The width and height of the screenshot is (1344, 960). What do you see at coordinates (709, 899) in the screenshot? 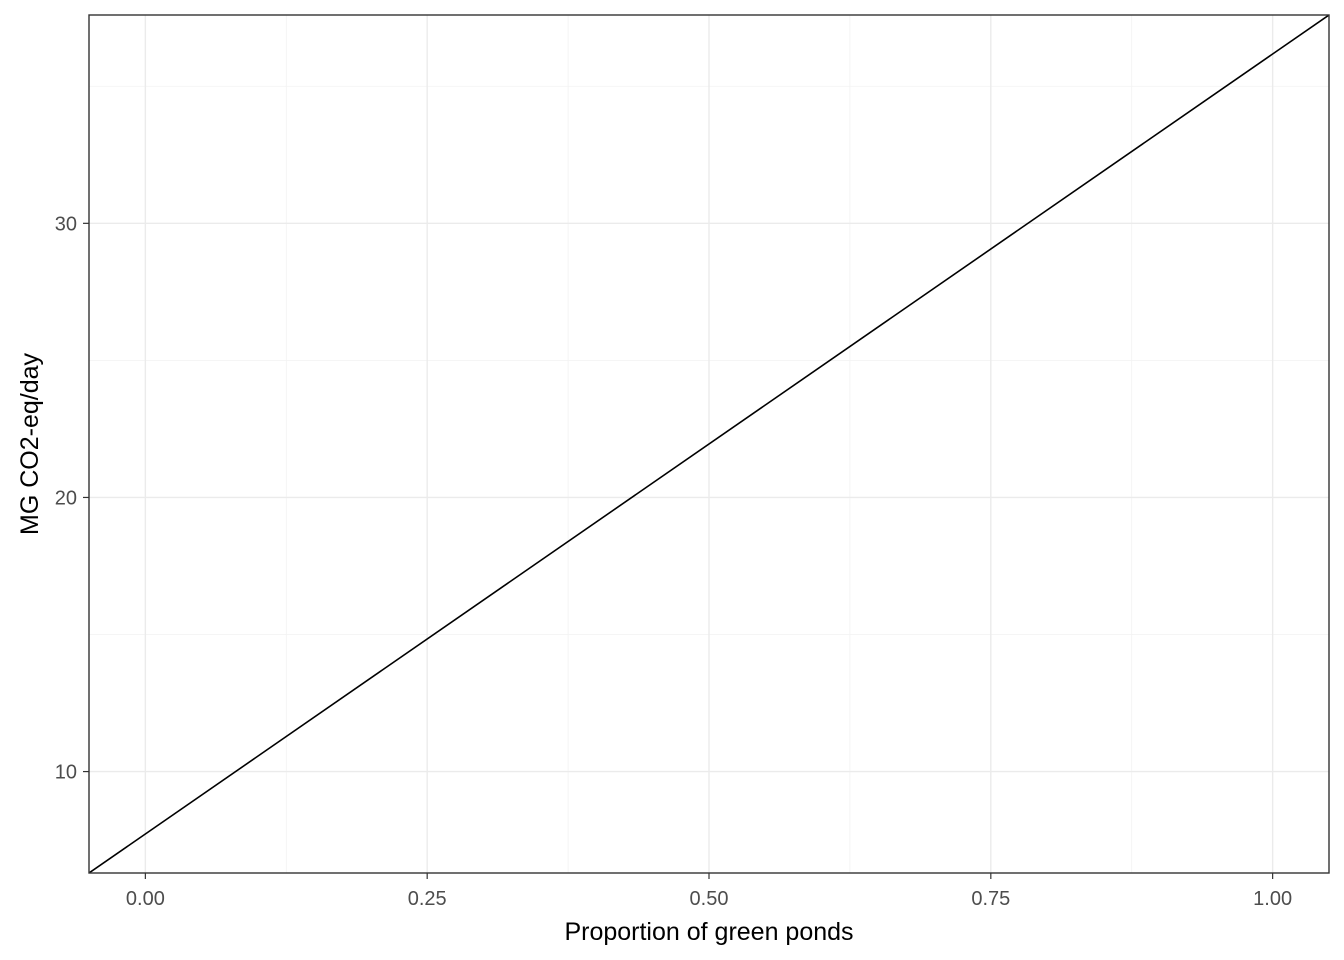
I see `x-tick-label: 0.50` at bounding box center [709, 899].